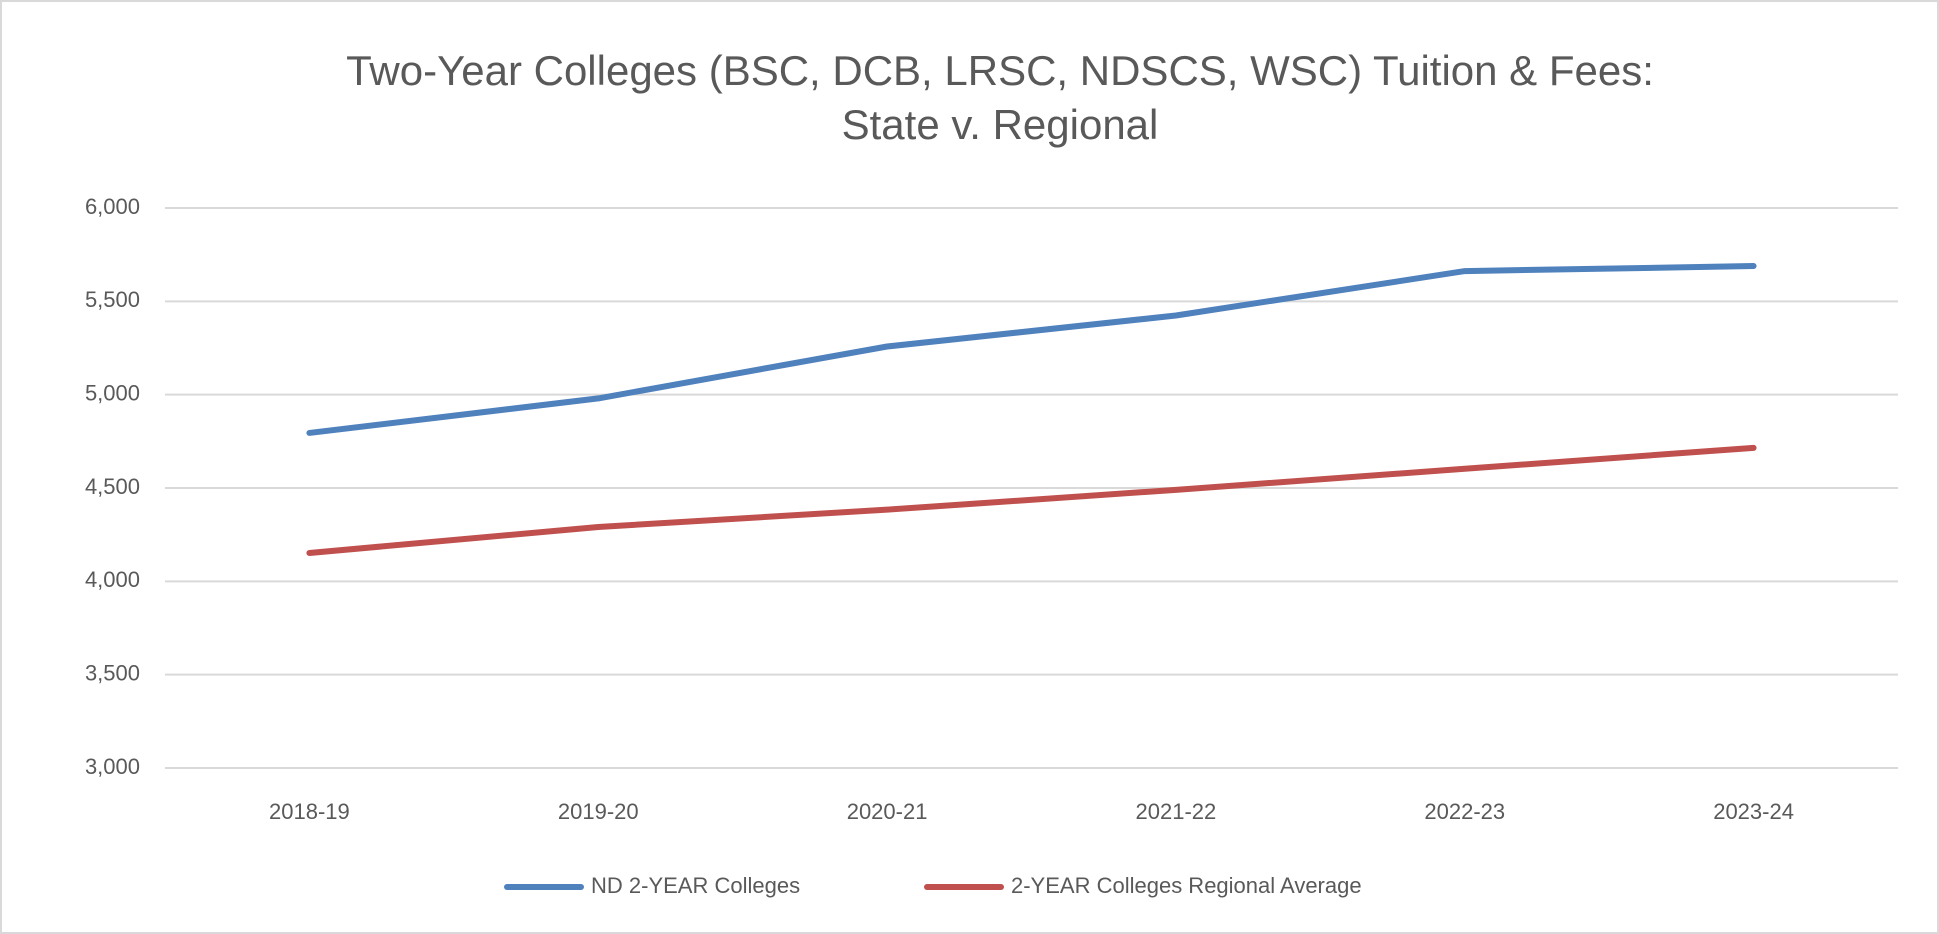  Describe the element at coordinates (1464, 811) in the screenshot. I see `x-tick-label: 2022-23` at that location.